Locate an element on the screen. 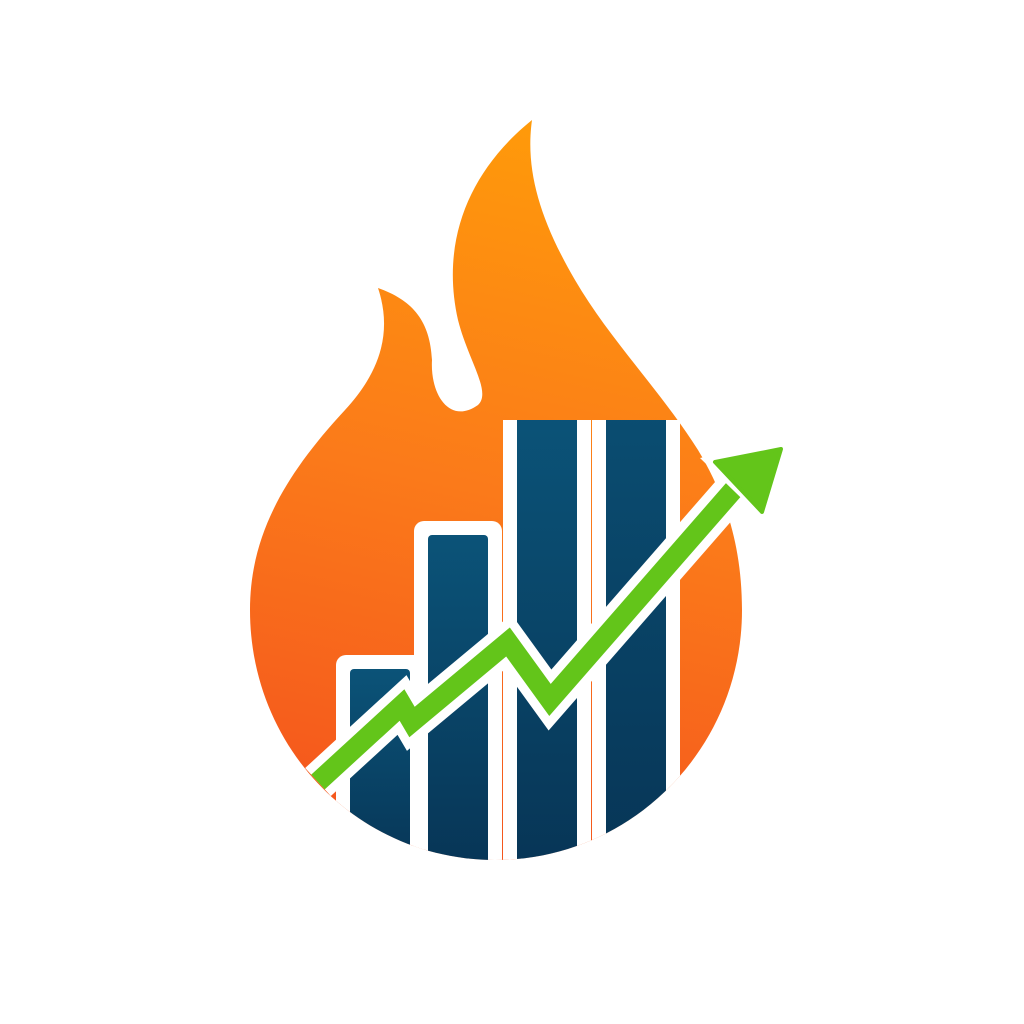 The image size is (1024, 1024). arrowhead is located at coordinates (748, 480).